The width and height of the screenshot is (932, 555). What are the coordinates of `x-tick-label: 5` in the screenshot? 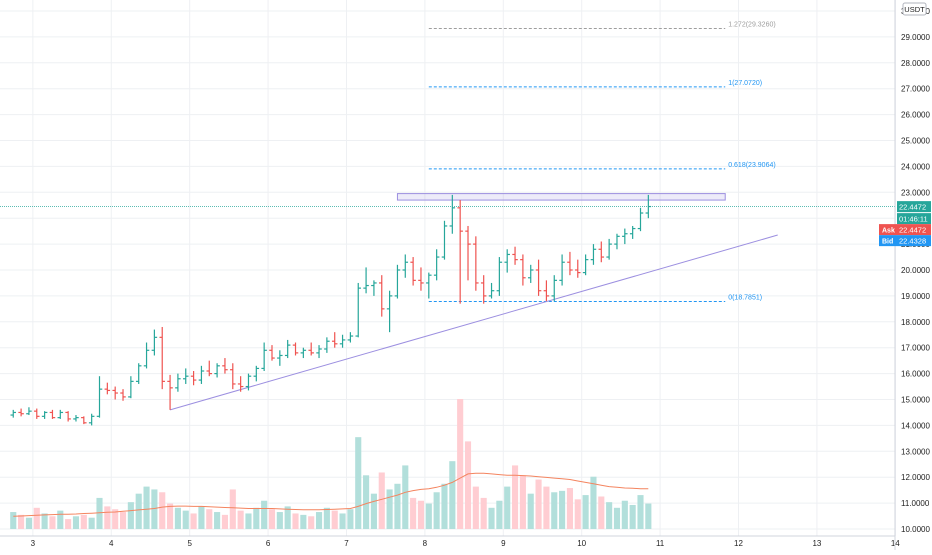 It's located at (189, 543).